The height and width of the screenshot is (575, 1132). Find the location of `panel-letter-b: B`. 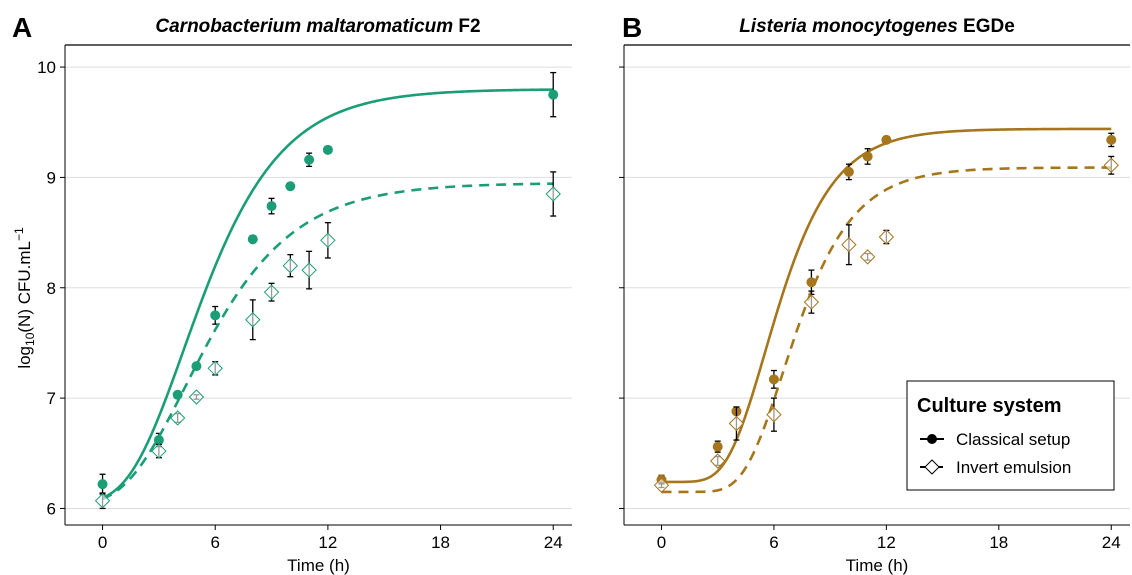

panel-letter-b: B is located at coordinates (632, 27).